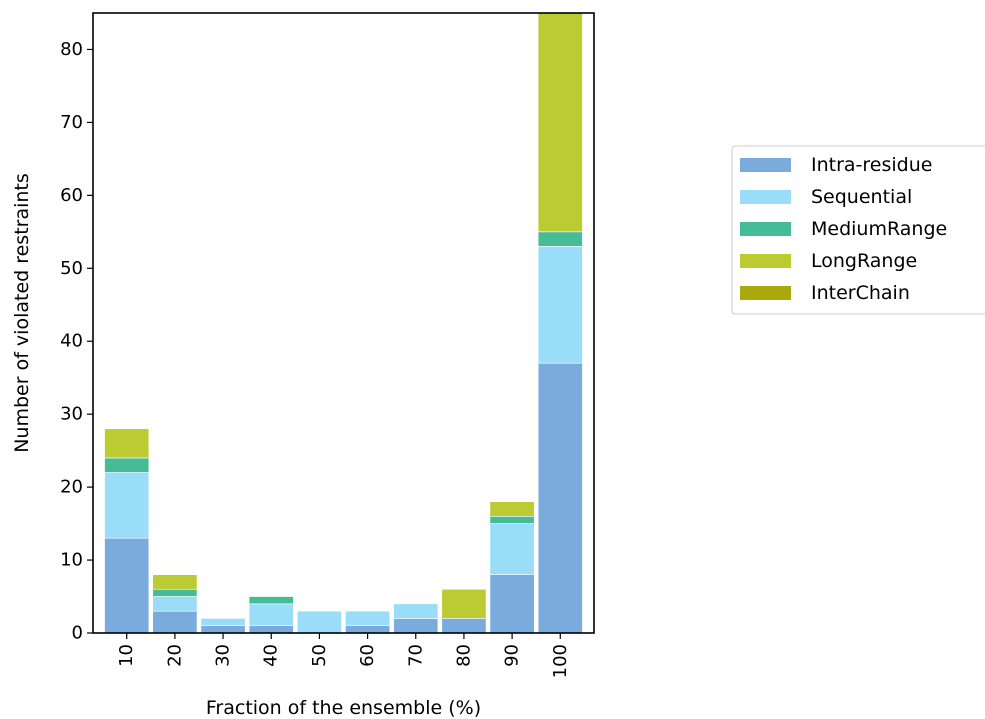 Image resolution: width=985 pixels, height=719 pixels. Describe the element at coordinates (71, 487) in the screenshot. I see `y-tick-label: 20` at that location.